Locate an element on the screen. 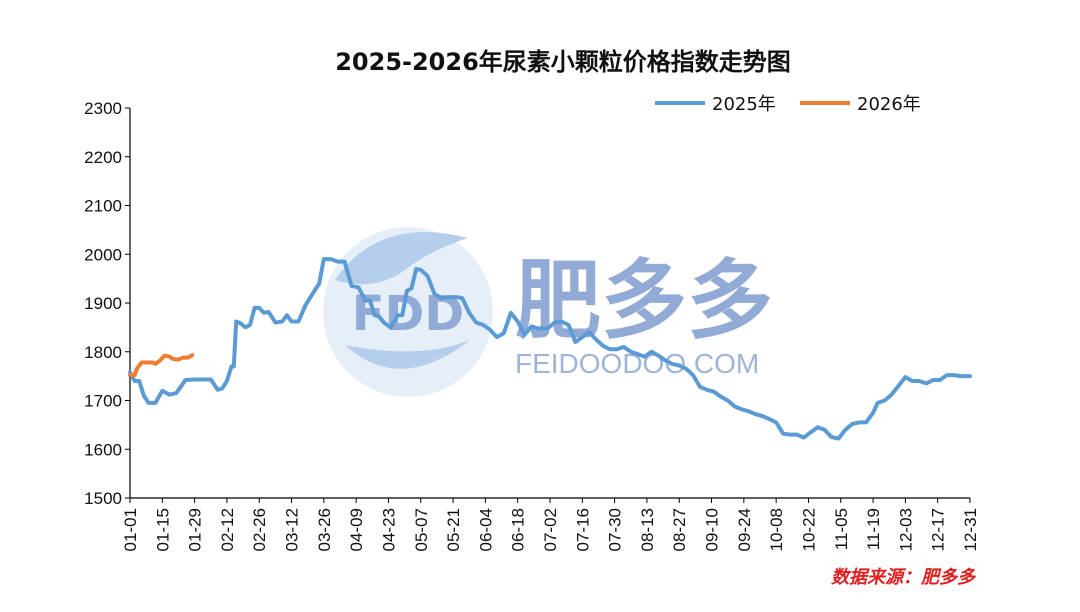 The width and height of the screenshot is (1080, 612). y-tick-label: 1700 is located at coordinates (103, 401).